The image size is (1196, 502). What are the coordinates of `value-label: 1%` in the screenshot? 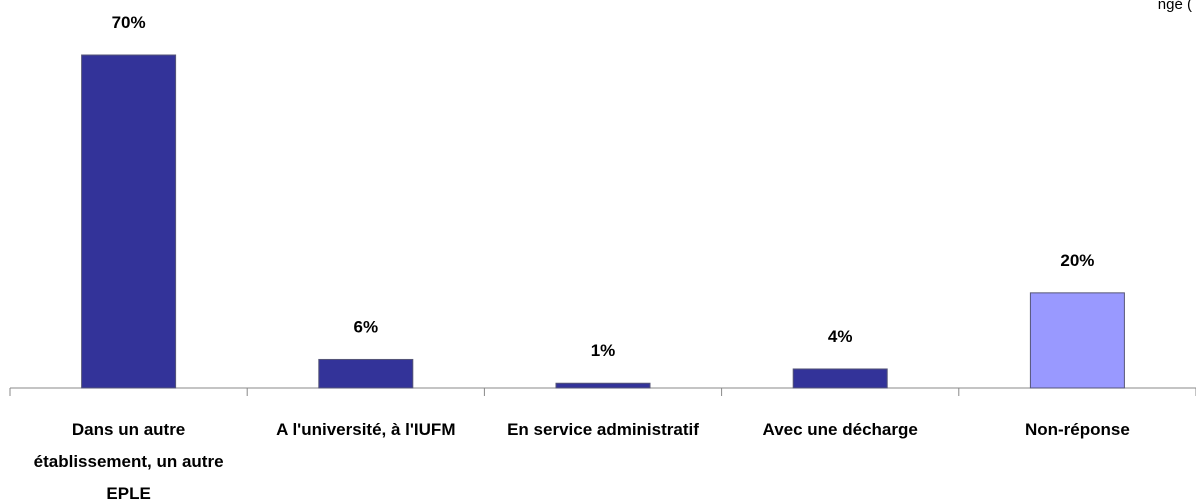 It's located at (603, 350).